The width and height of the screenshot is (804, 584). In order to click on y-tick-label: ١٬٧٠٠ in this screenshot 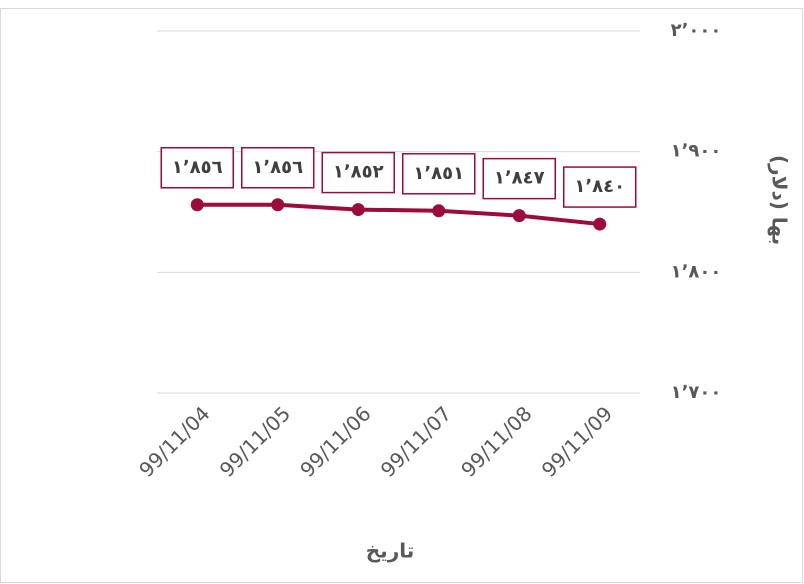, I will do `click(696, 392)`.